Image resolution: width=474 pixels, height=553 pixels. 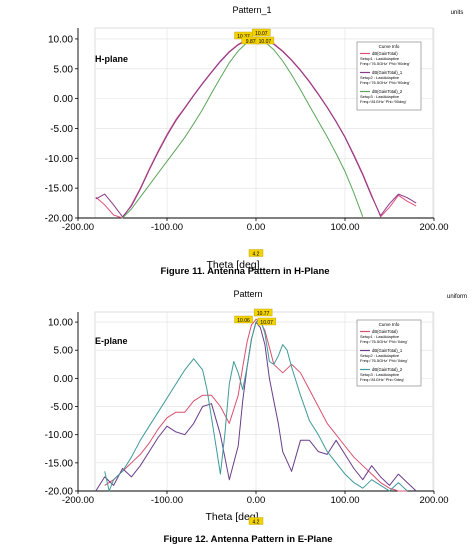 I want to click on marker-label: 9.87, so click(x=251, y=42).